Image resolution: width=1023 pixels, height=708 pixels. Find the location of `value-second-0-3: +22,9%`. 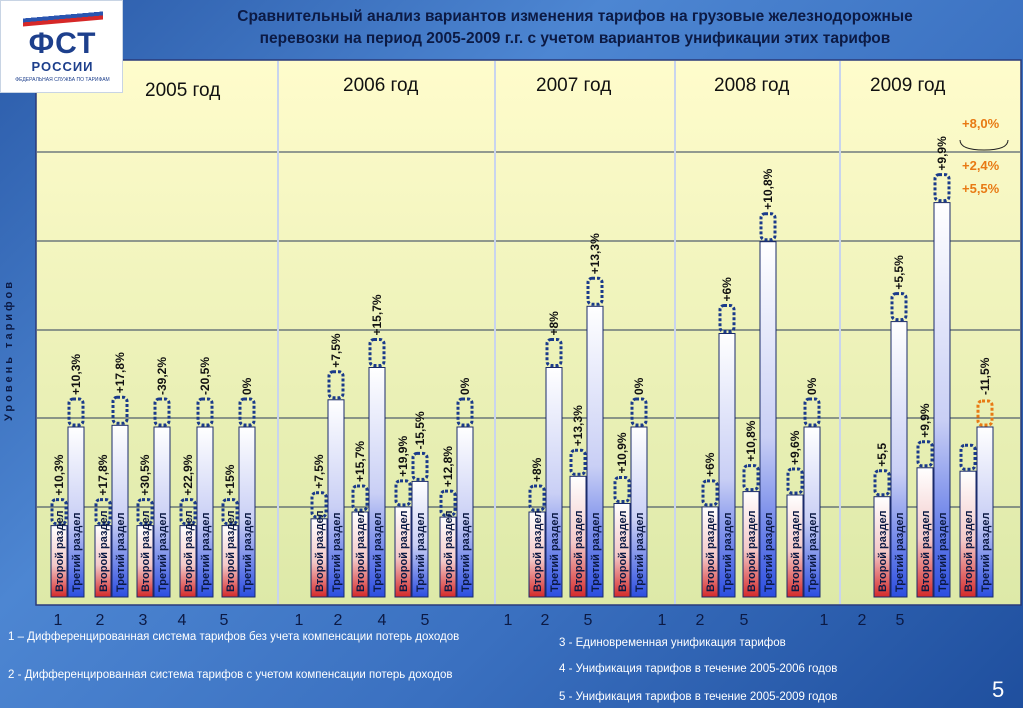

value-second-0-3: +22,9% is located at coordinates (188, 474).